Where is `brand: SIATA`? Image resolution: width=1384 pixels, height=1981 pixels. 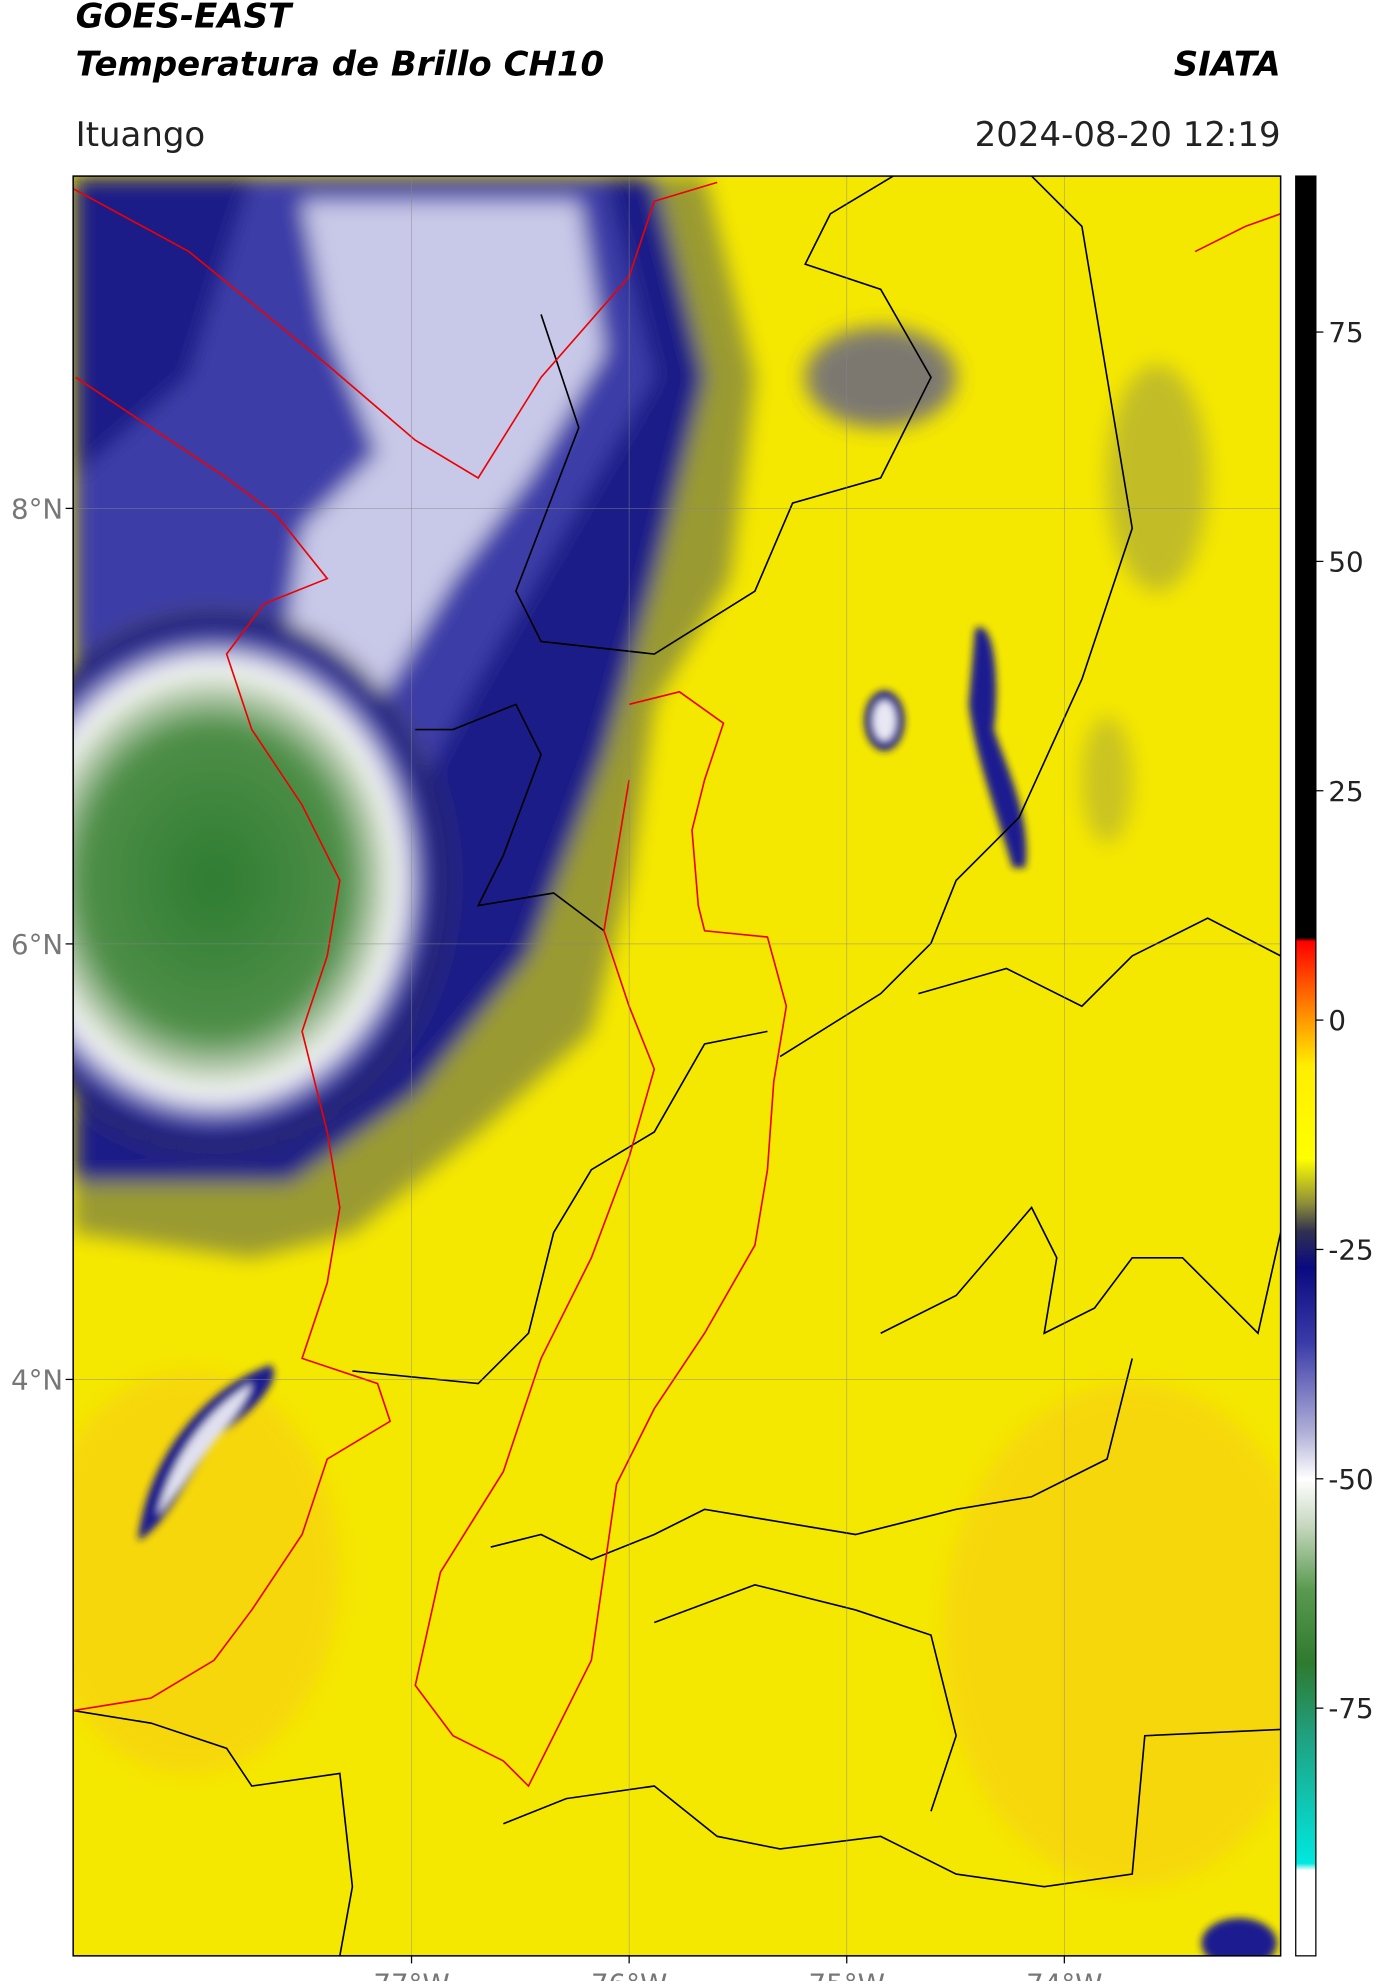 brand: SIATA is located at coordinates (1227, 64).